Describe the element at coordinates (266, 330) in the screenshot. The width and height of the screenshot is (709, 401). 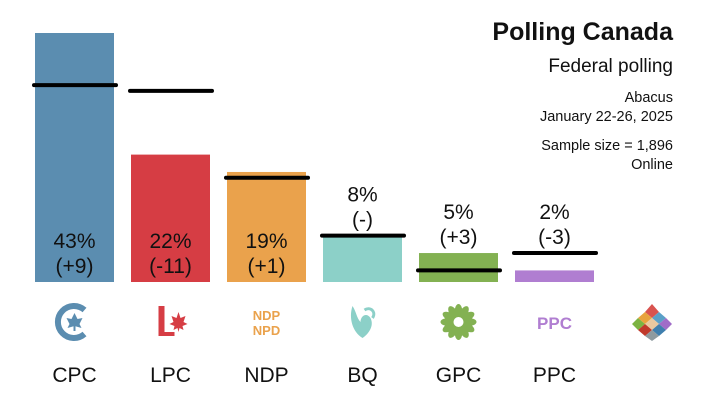
I see `svg-text: NPD` at that location.